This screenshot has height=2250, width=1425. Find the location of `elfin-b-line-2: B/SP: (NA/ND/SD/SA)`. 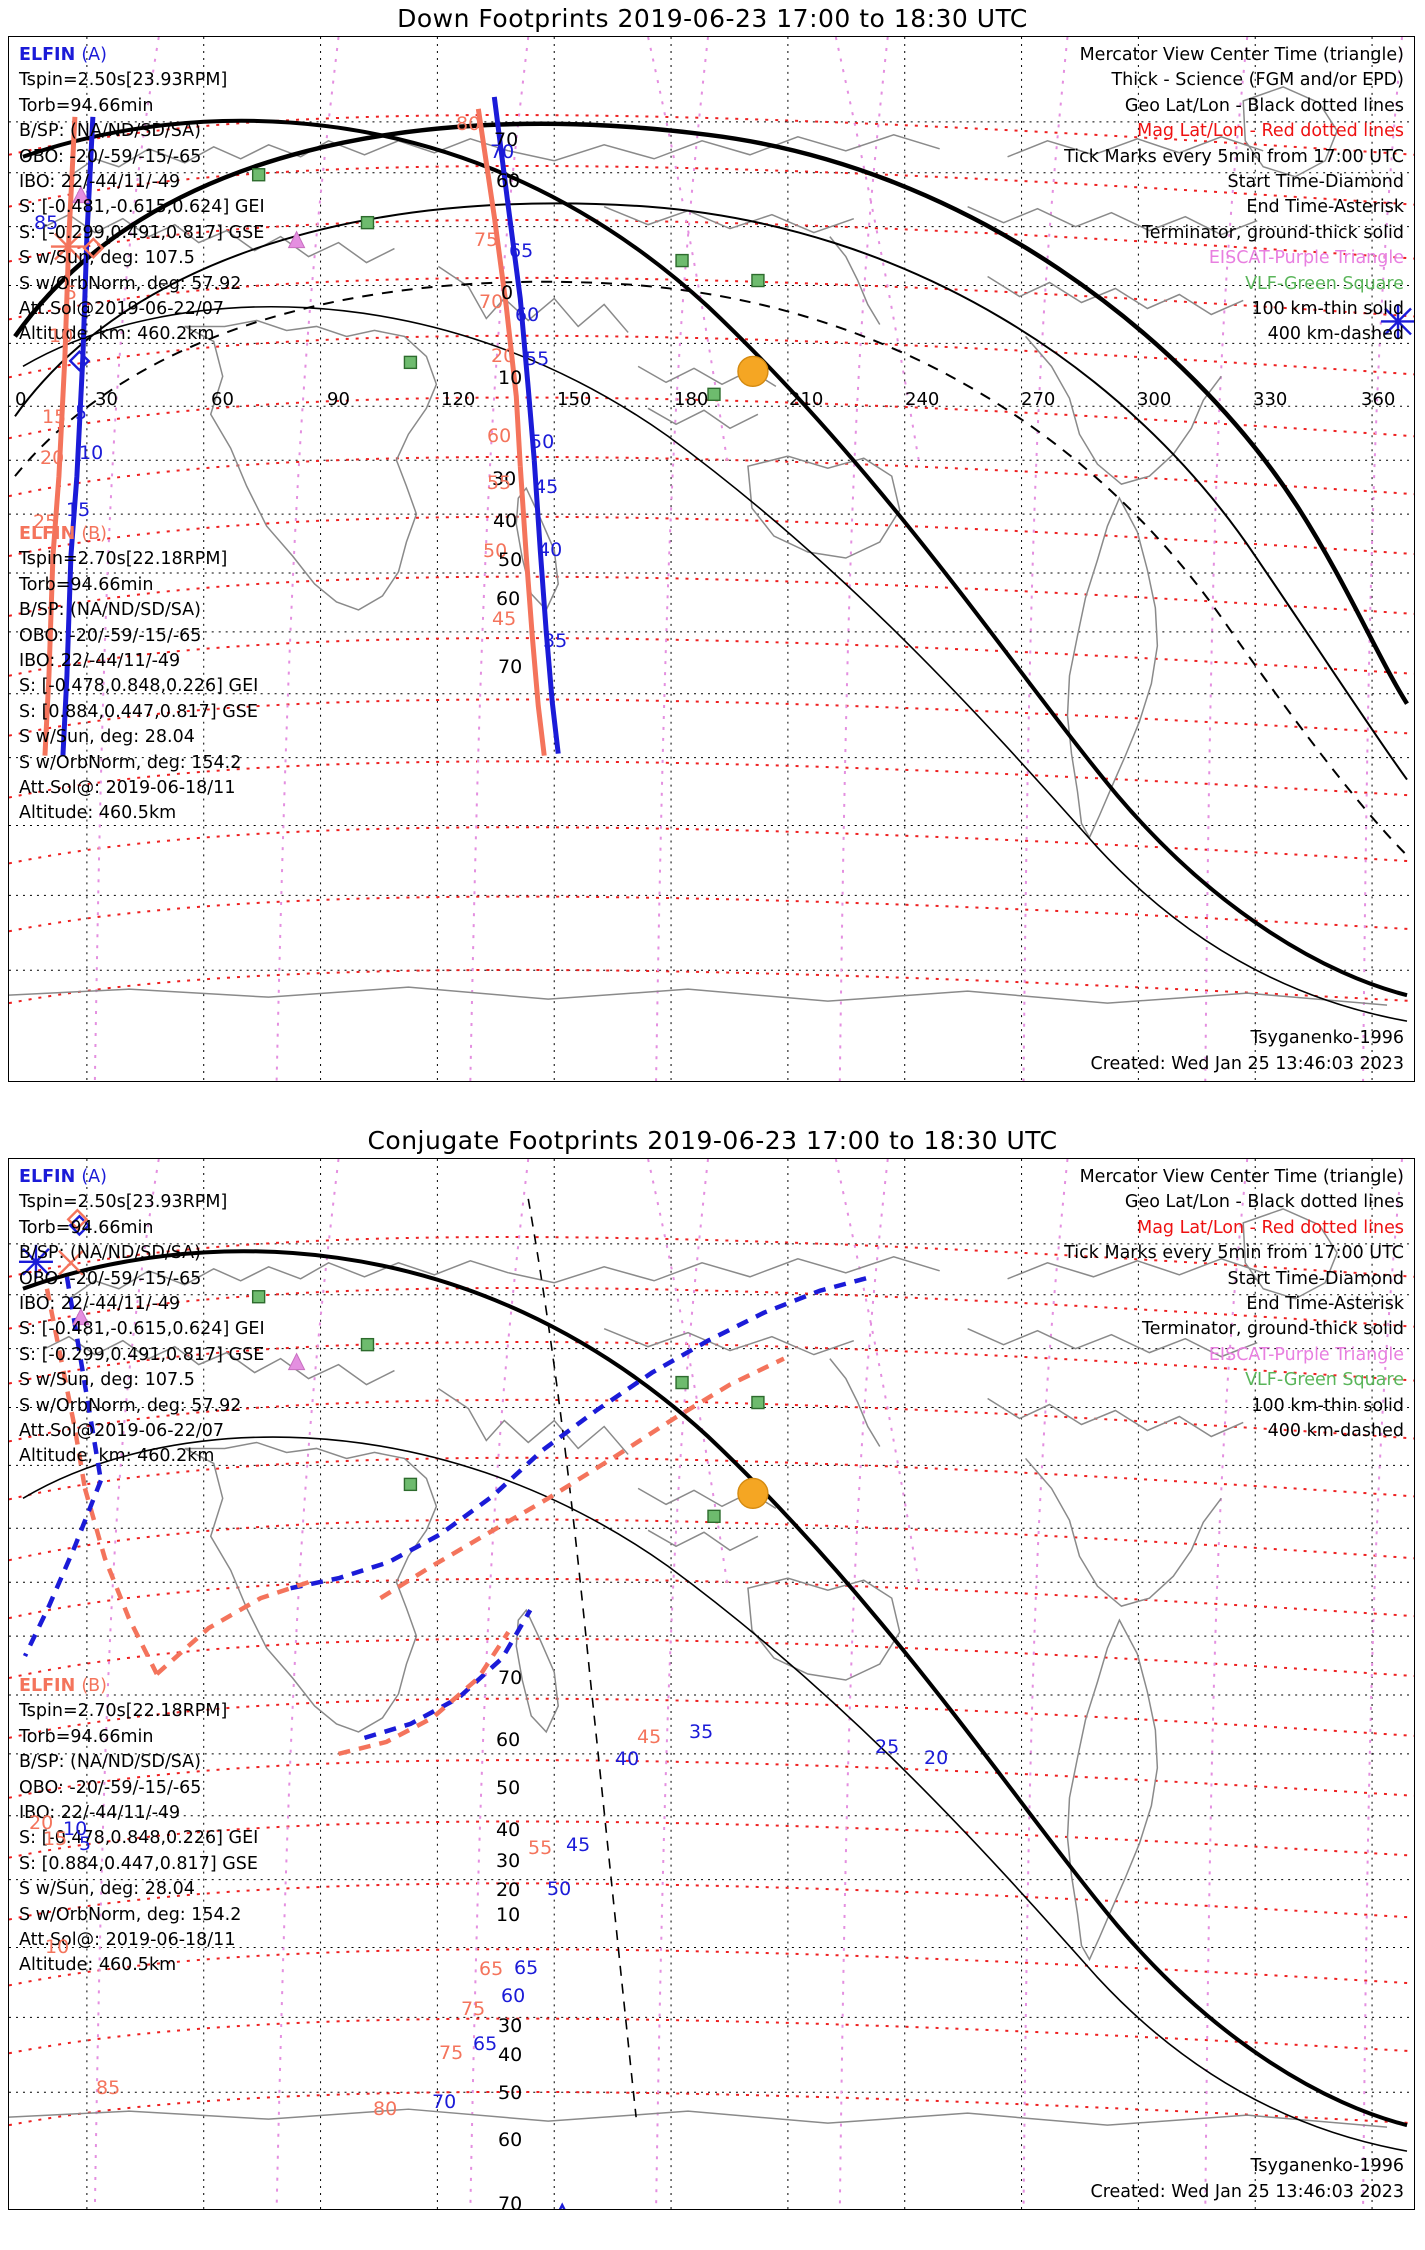

elfin-b-line-2: B/SP: (NA/ND/SD/SA) is located at coordinates (110, 610).